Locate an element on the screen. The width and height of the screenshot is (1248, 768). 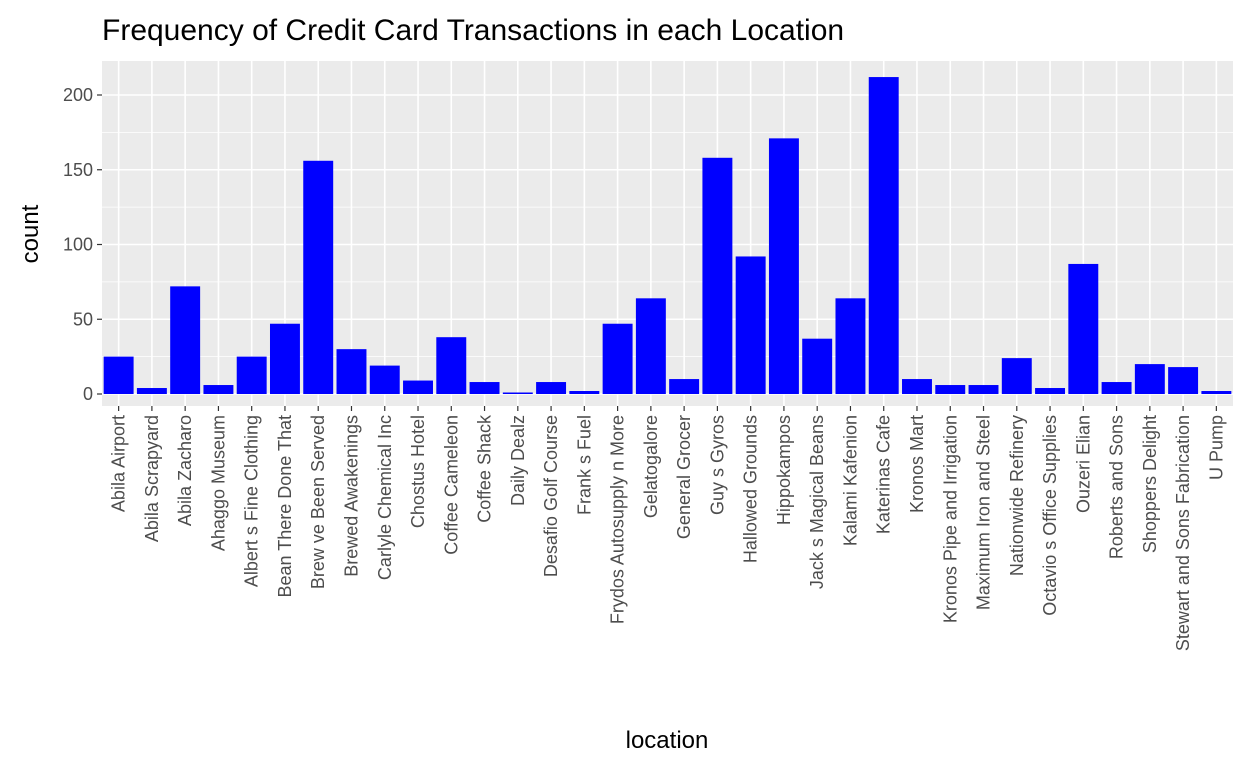
x-tick-label: Chostus Hotel is located at coordinates (418, 471).